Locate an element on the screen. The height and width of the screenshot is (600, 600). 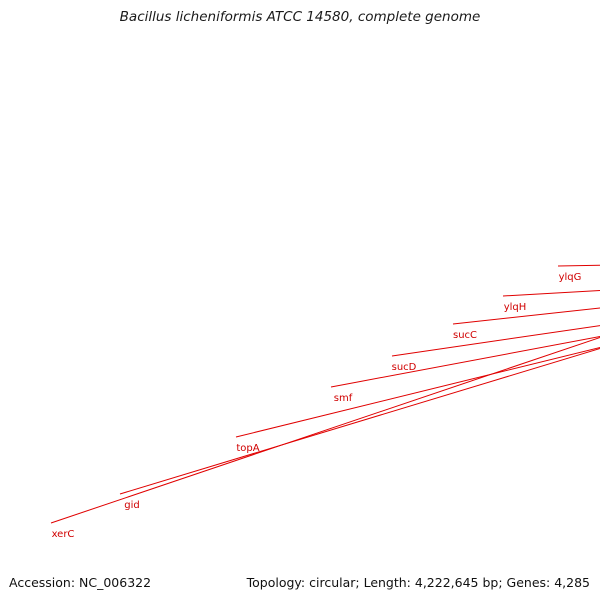
gene-label: topA is located at coordinates (417, 400).